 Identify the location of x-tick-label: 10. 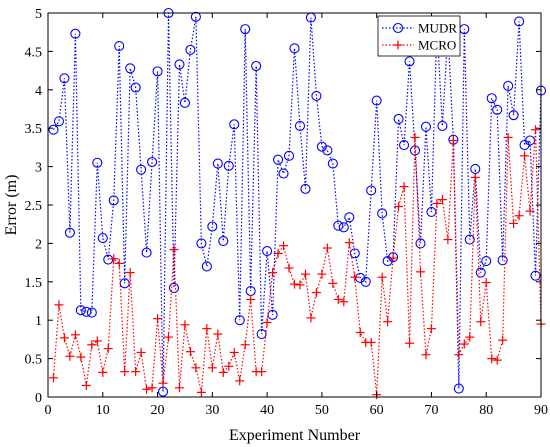
(103, 410).